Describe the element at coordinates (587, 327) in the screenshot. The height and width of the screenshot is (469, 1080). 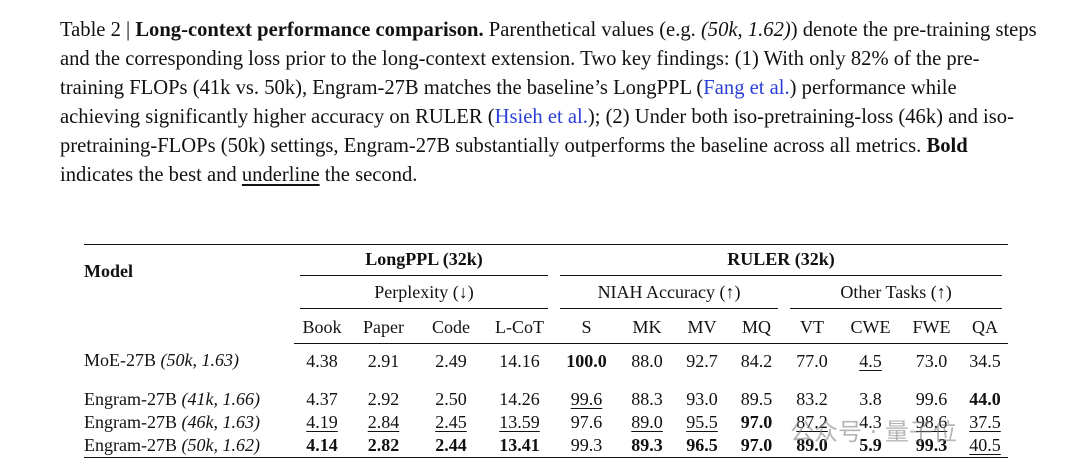
I see `column-header: S` at that location.